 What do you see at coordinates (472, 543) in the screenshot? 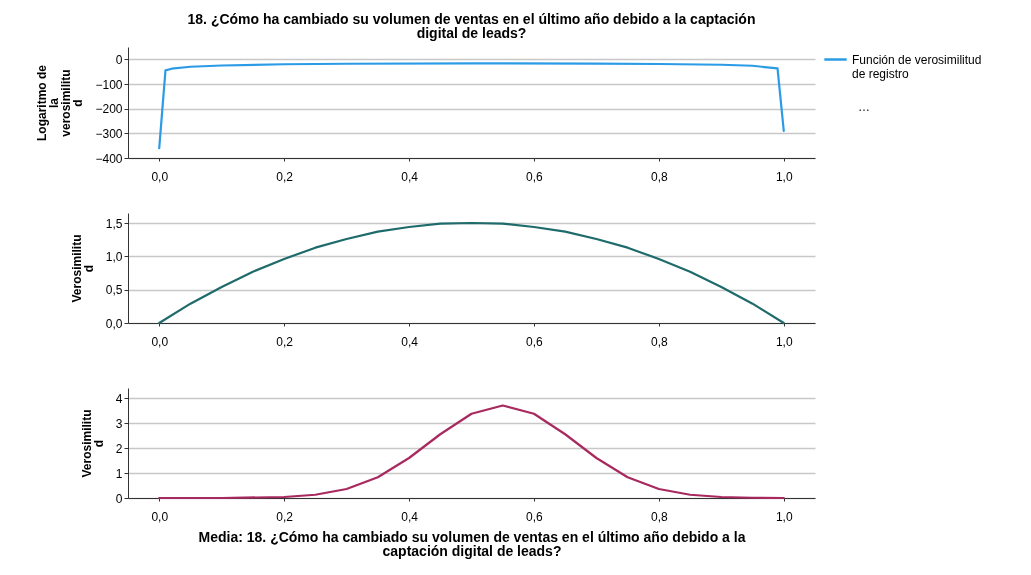
I see `x-axis-title: Media: 18. ¿Cómo ha cambiado su volumen de ventas en el último año debido a la captación digital de leads?` at bounding box center [472, 543].